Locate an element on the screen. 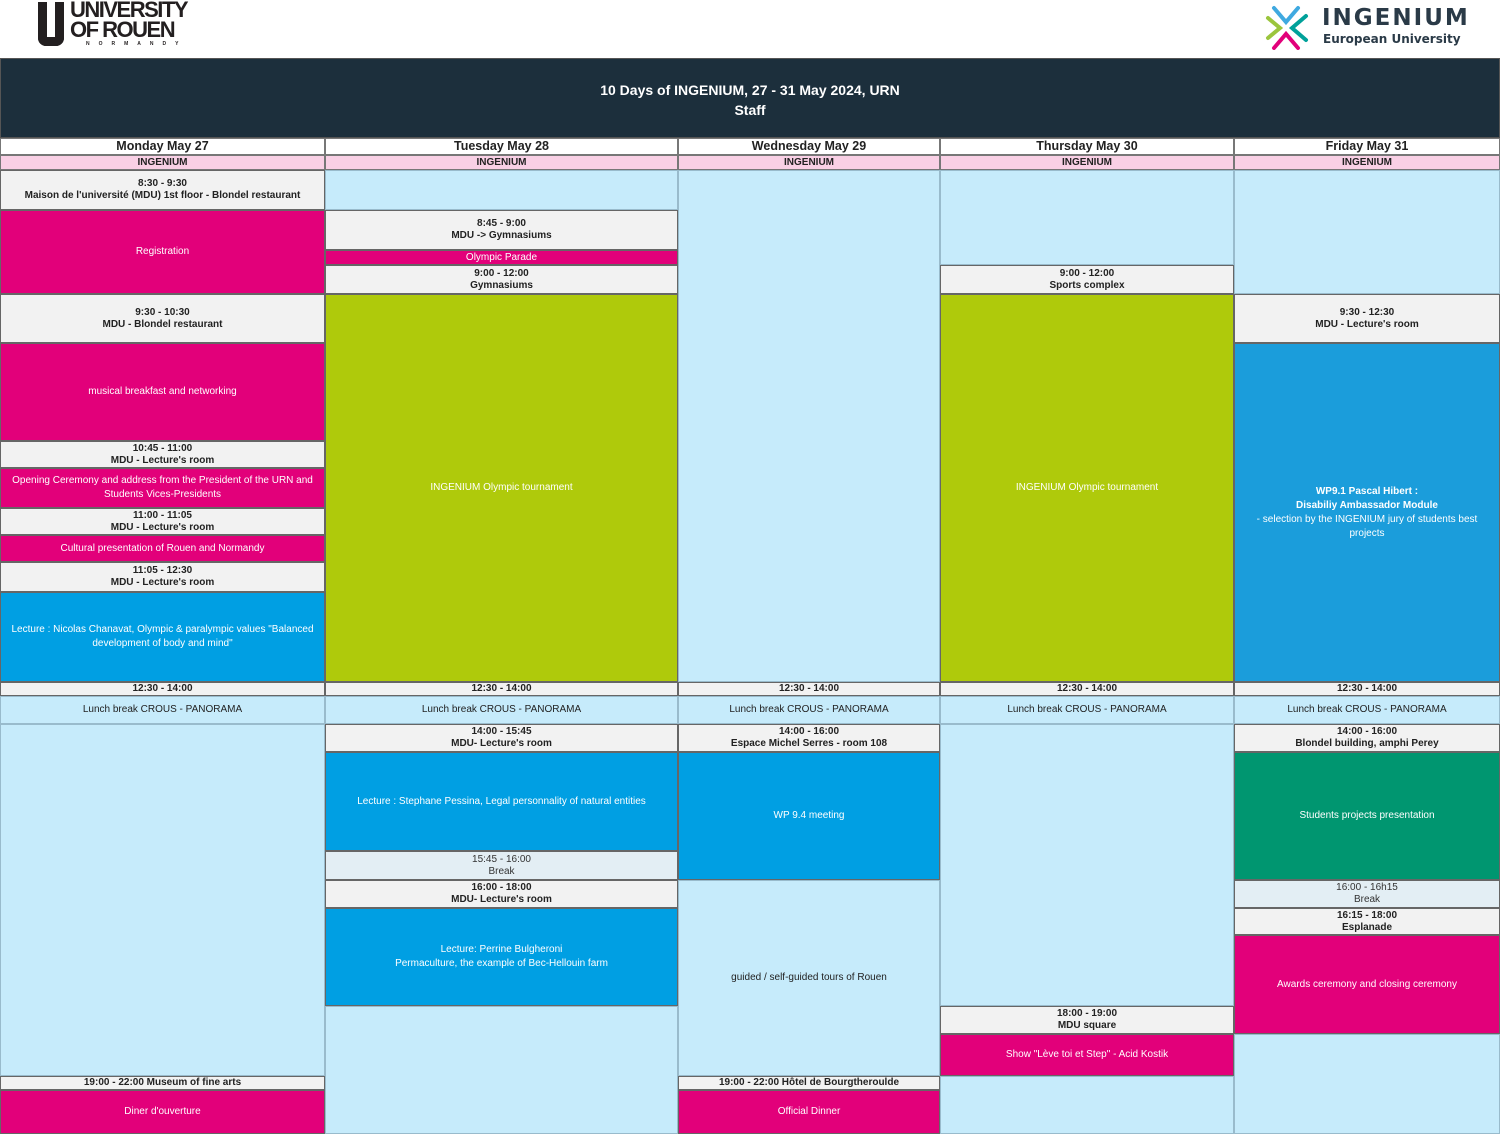 This screenshot has width=1500, height=1134. university-of-rouen-logo: UNIVERSITY OF ROUEN NORMANDY is located at coordinates (113, 24).